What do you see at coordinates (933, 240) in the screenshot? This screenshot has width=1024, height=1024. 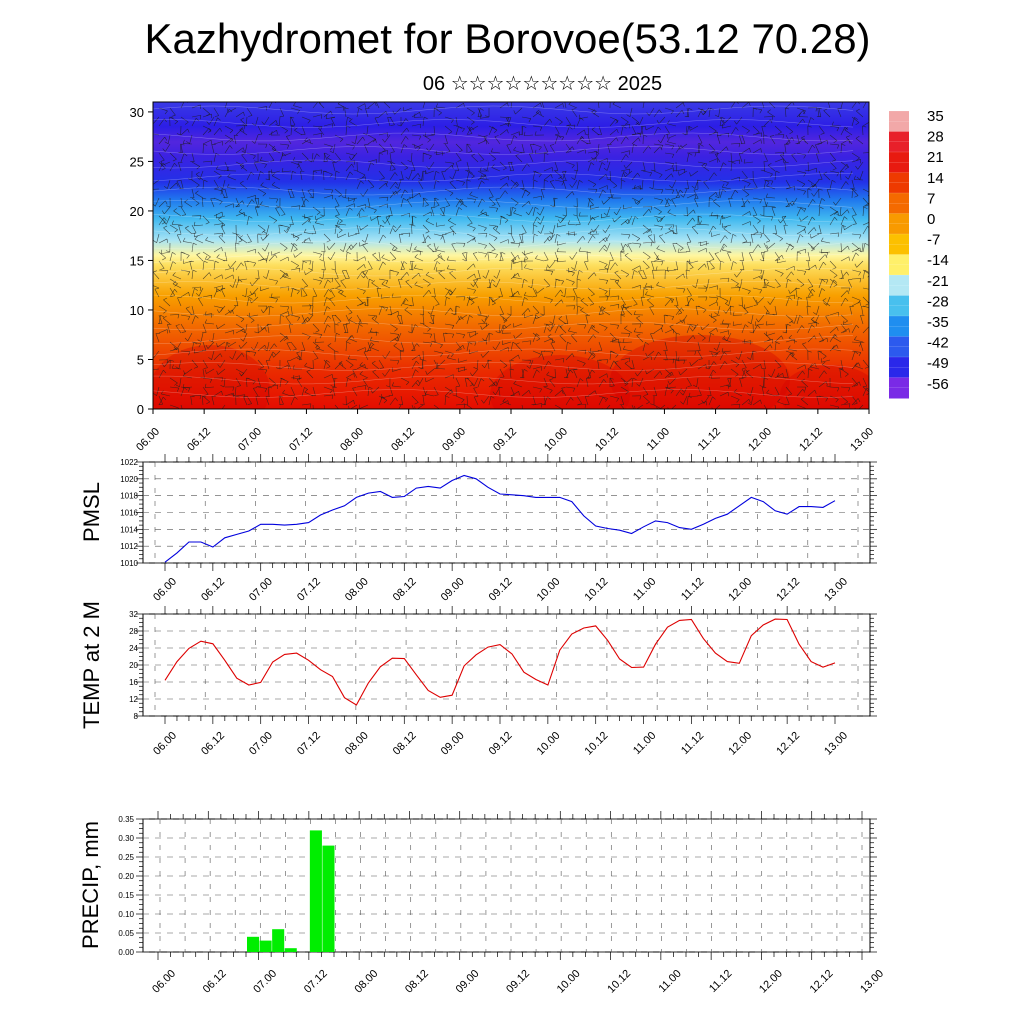 I see `colorbar-label: -7` at bounding box center [933, 240].